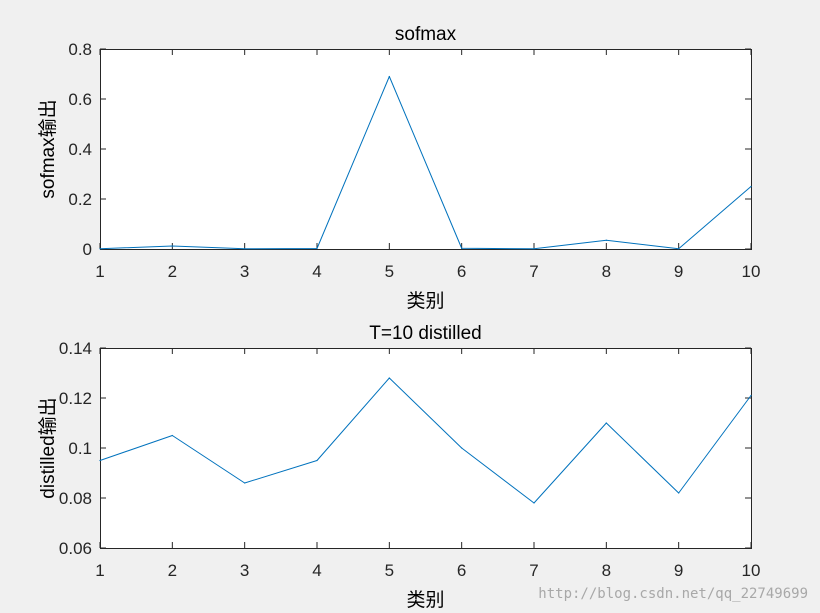  I want to click on y-axis-label: sofmax输出, so click(48, 148).